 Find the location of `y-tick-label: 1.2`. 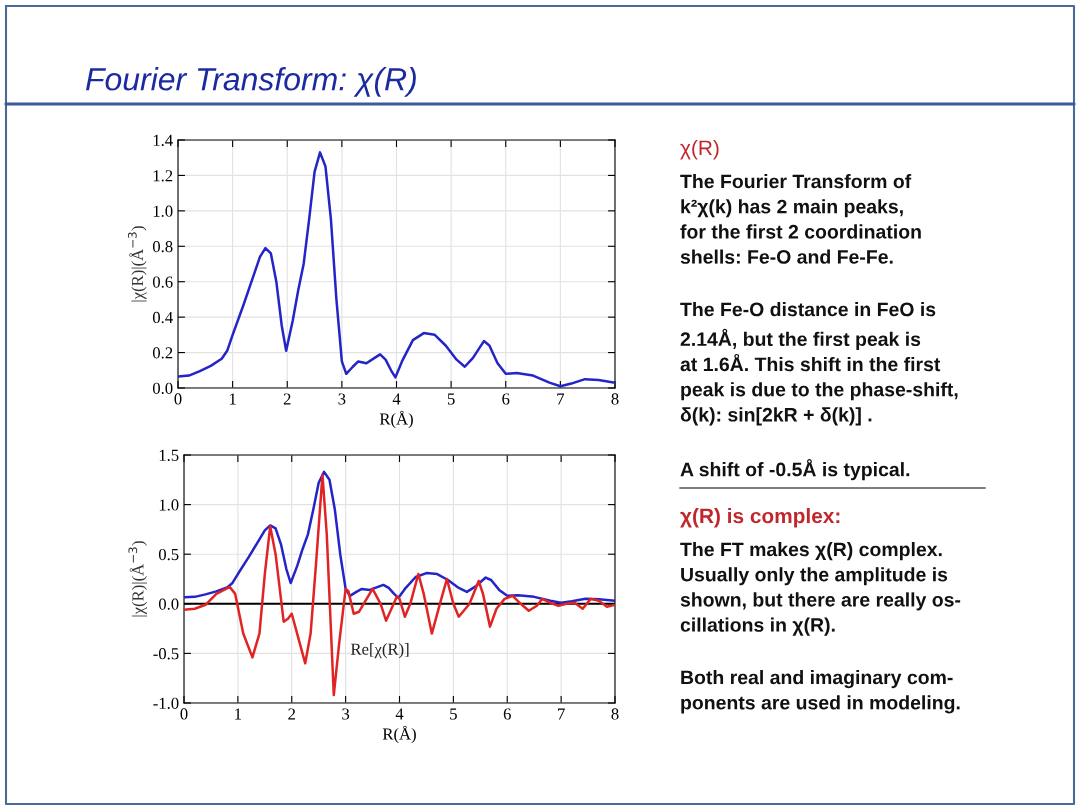

y-tick-label: 1.2 is located at coordinates (163, 176).